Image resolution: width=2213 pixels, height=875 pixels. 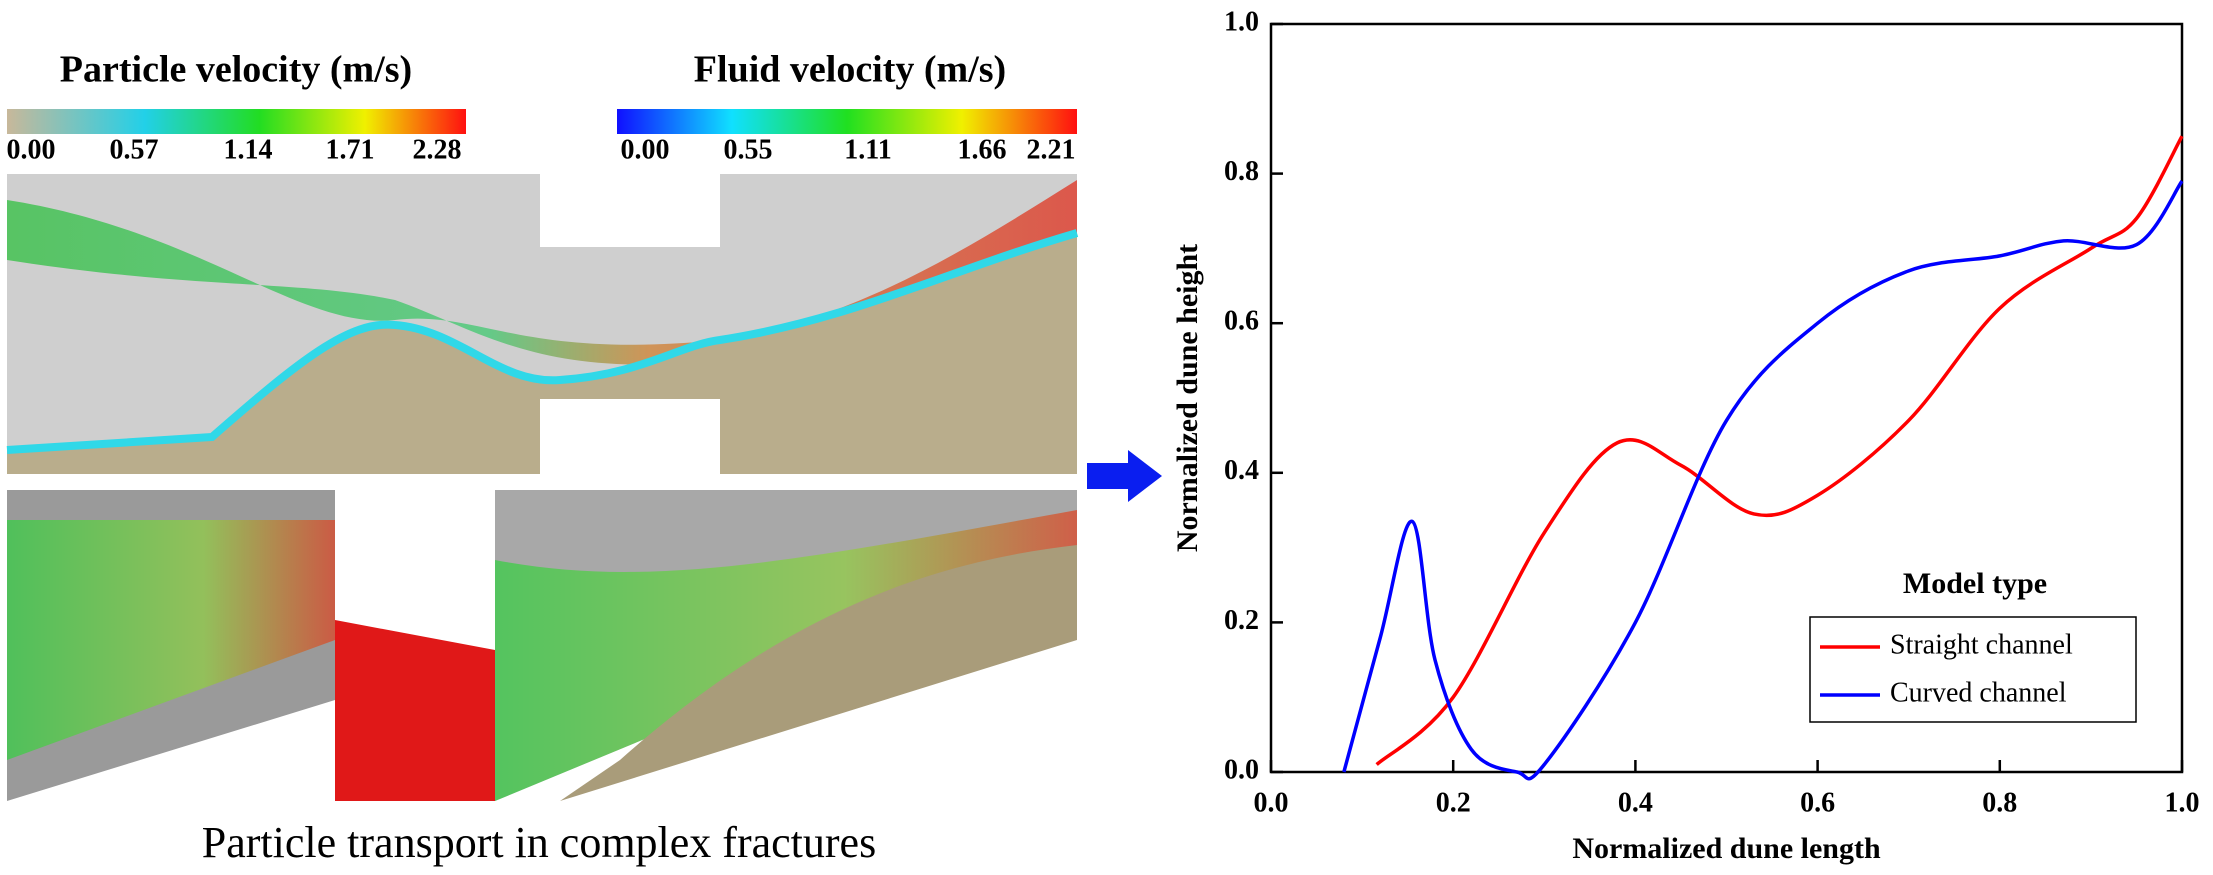 What do you see at coordinates (867, 149) in the screenshot?
I see `colorbar-label: 1.11` at bounding box center [867, 149].